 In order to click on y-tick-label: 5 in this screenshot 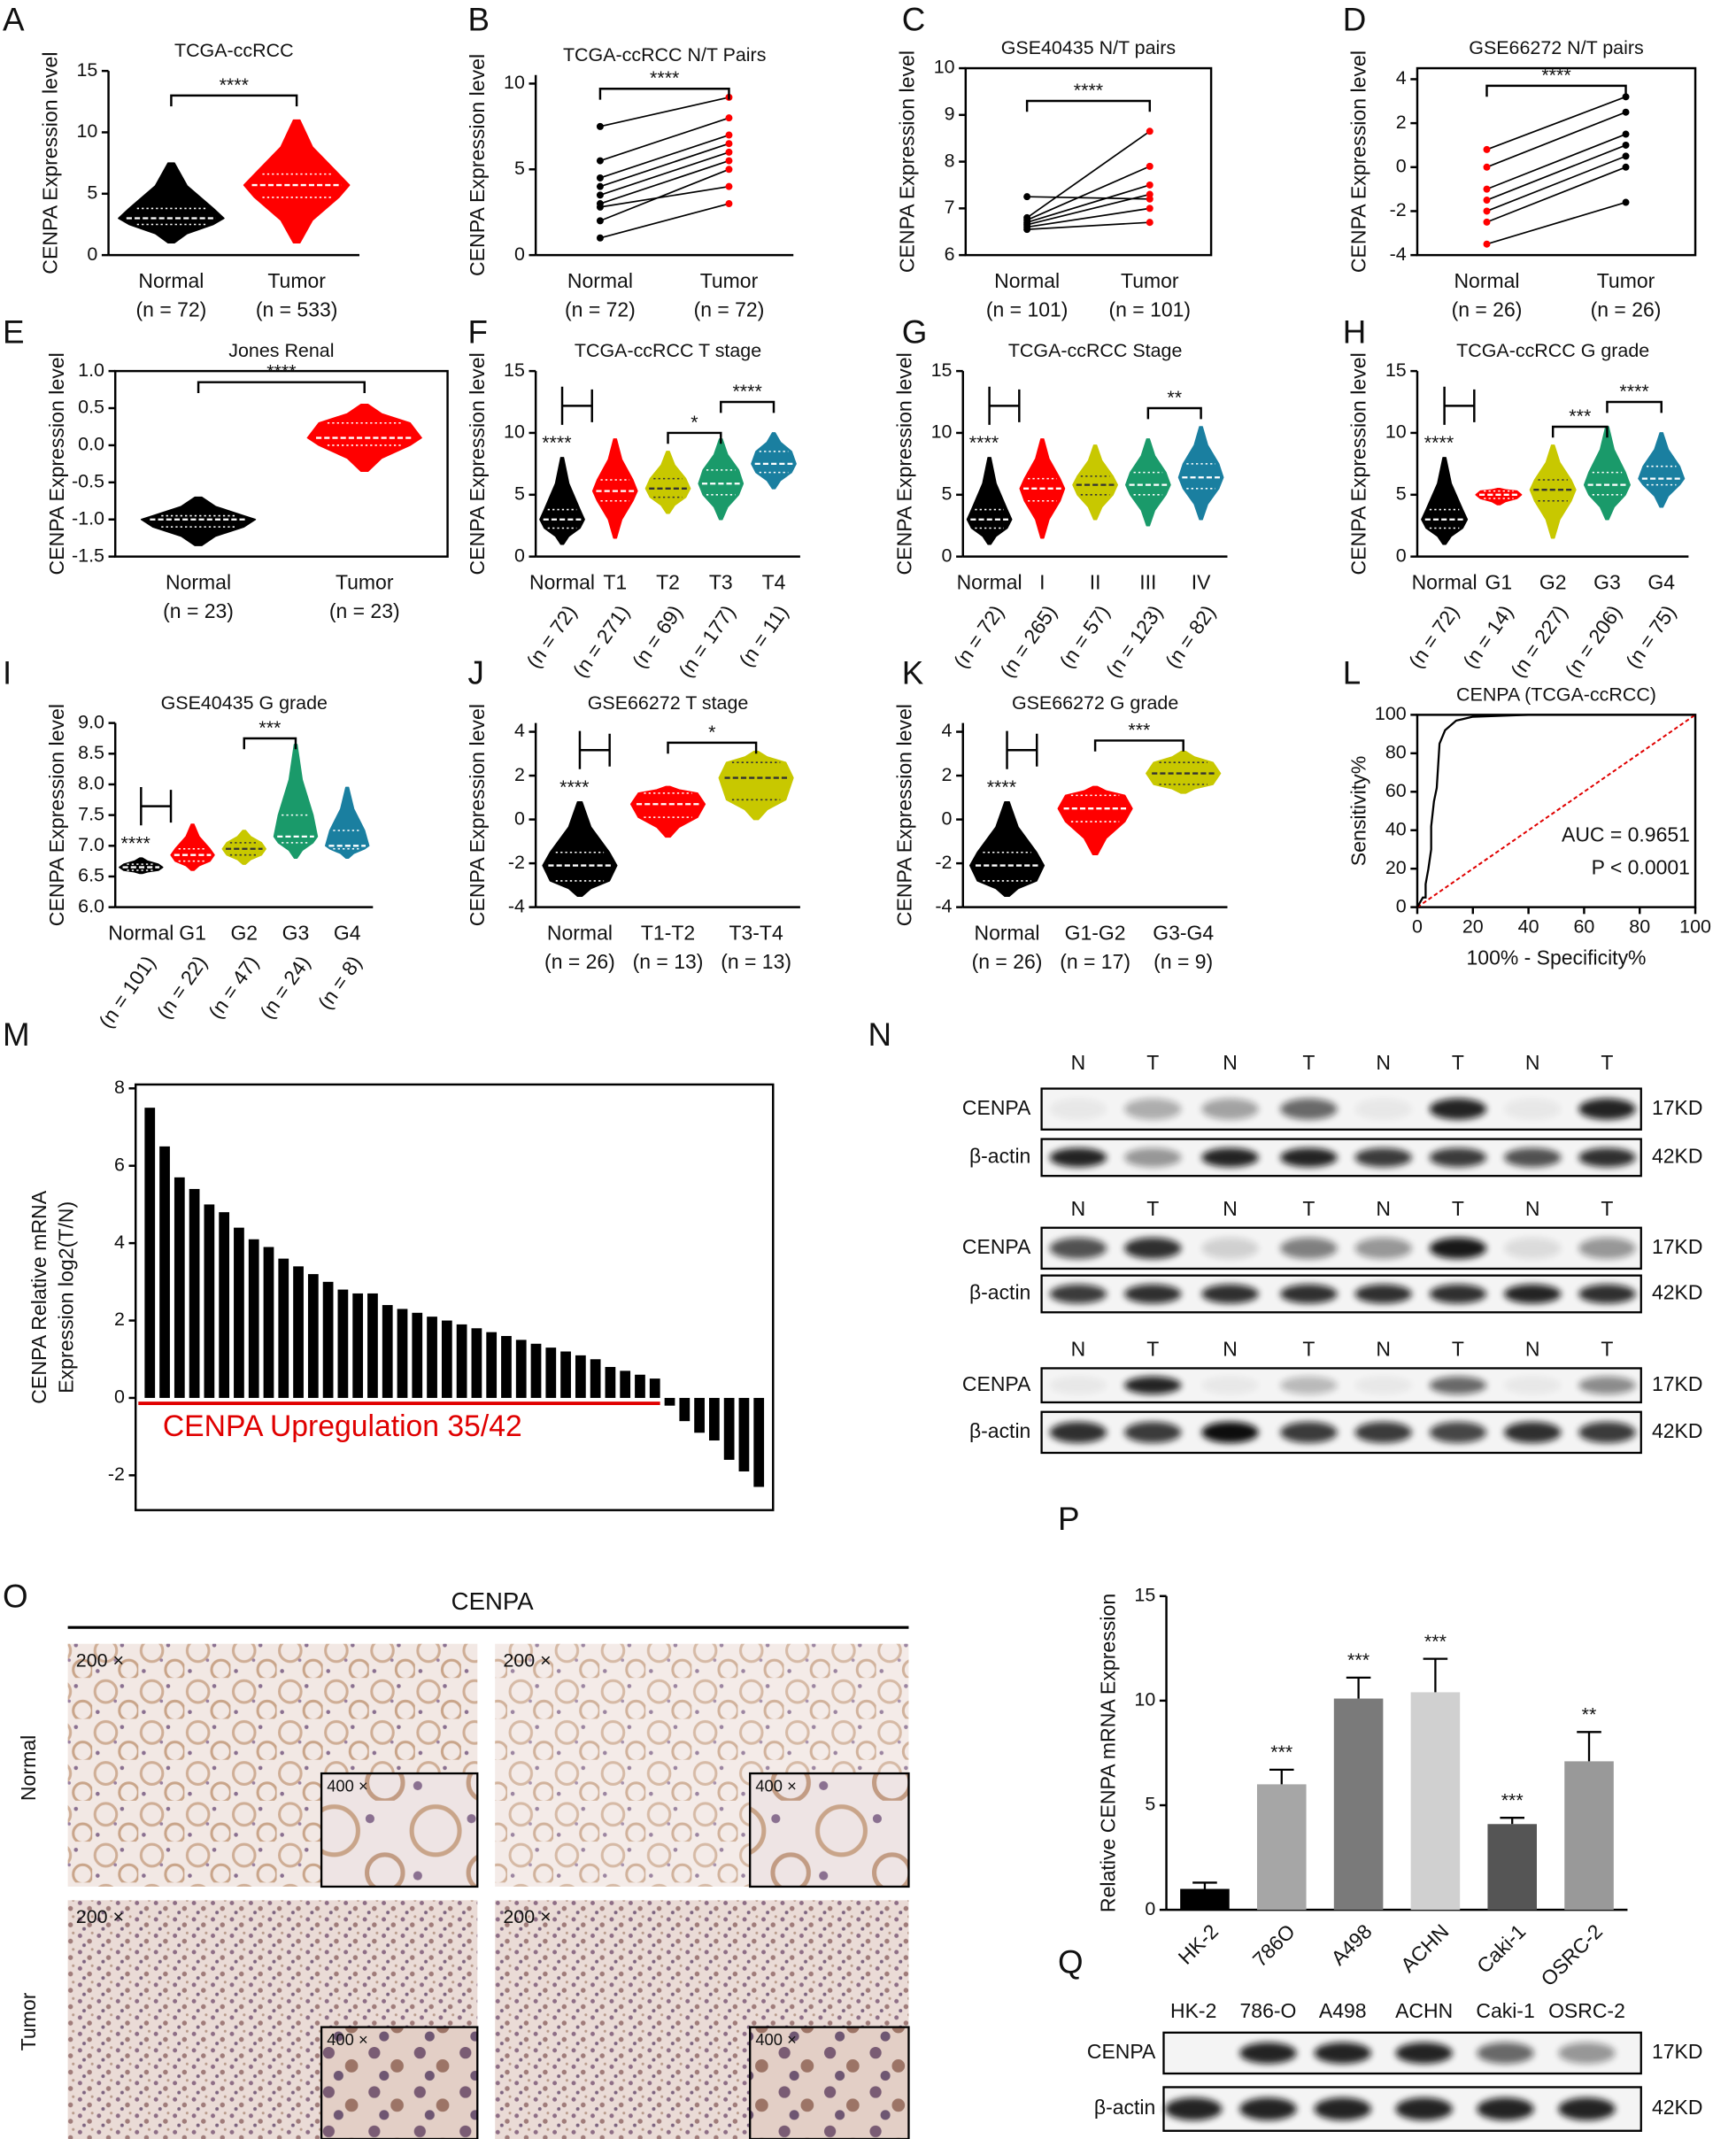, I will do `click(1150, 1804)`.